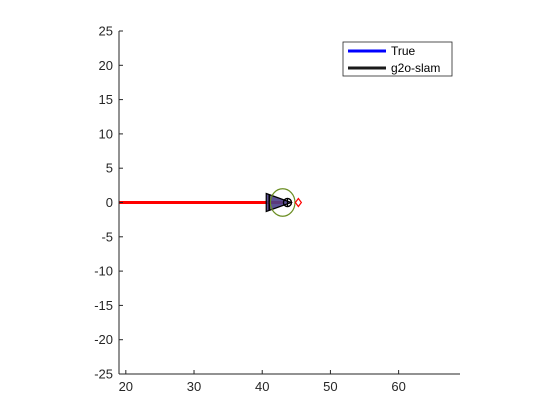 The image size is (560, 420). What do you see at coordinates (415, 68) in the screenshot?
I see `legend-label-g2o-slam: g2o-slam` at bounding box center [415, 68].